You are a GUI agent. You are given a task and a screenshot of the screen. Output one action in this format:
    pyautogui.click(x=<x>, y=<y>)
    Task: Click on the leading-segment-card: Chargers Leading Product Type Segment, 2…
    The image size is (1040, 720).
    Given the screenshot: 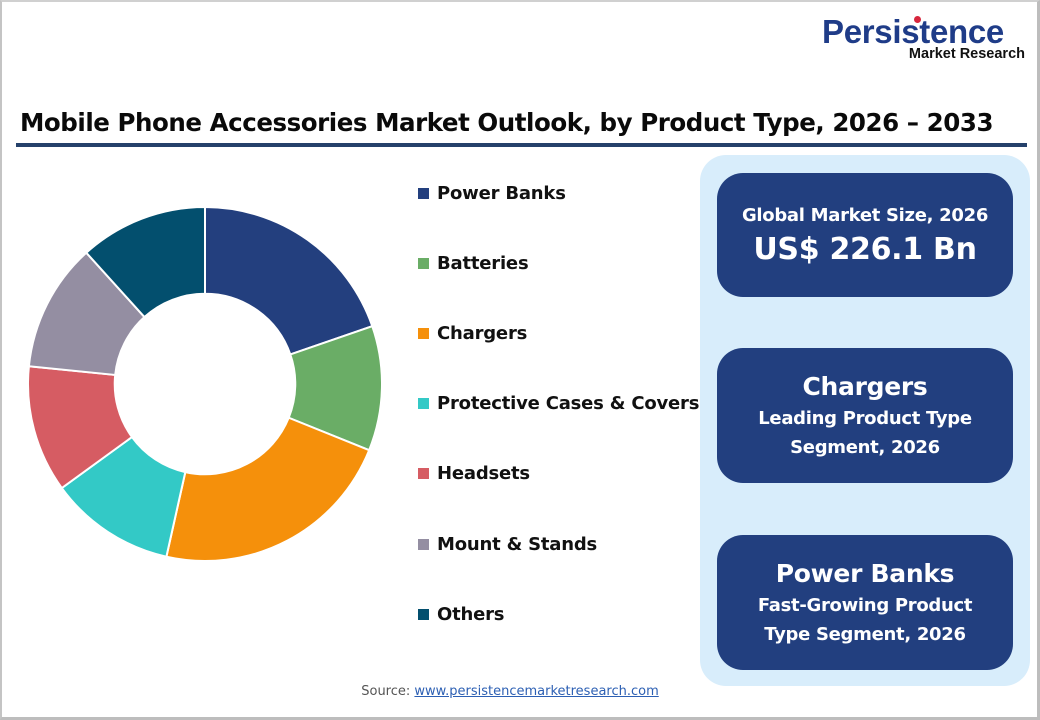 What is the action you would take?
    pyautogui.click(x=865, y=415)
    